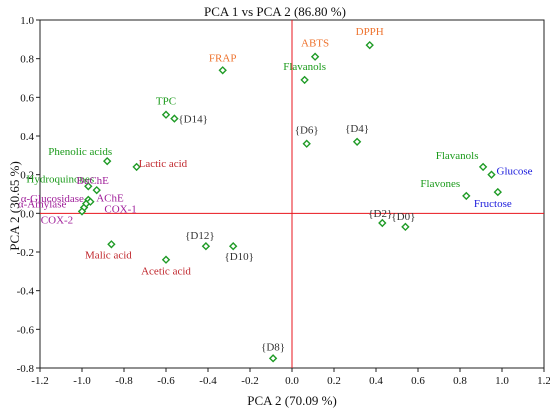 Image resolution: width=550 pixels, height=412 pixels. Describe the element at coordinates (163, 164) in the screenshot. I see `data-point-label: Lactic acid` at that location.